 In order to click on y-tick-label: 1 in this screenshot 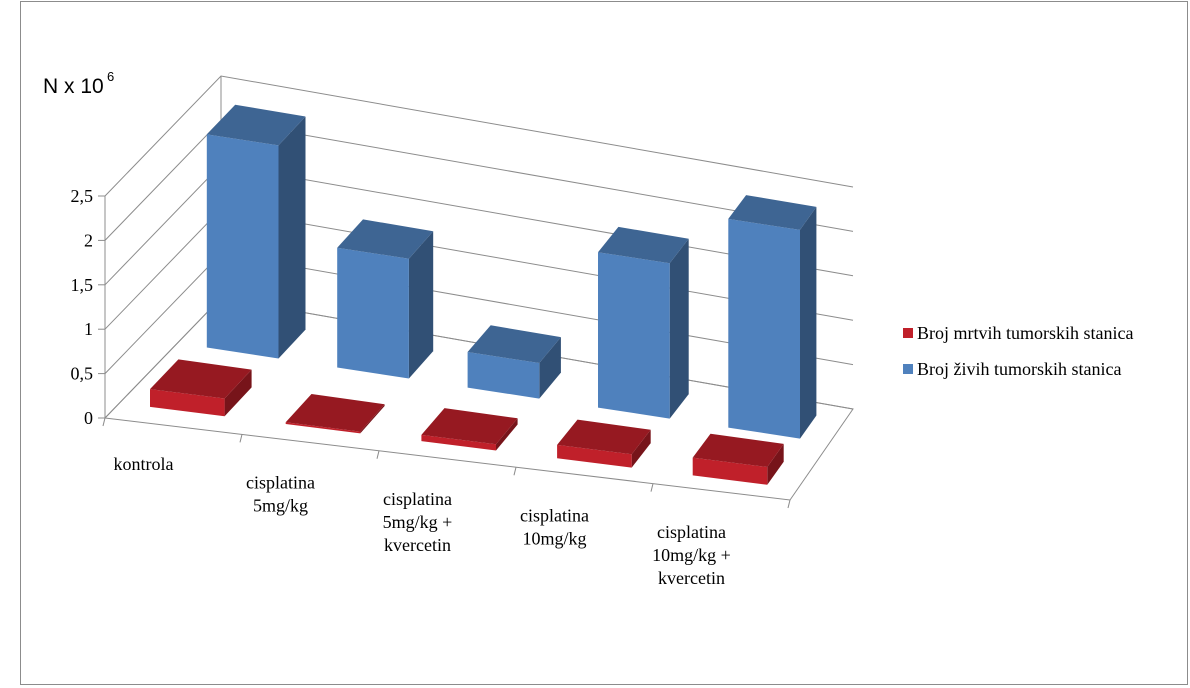, I will do `click(88, 329)`.